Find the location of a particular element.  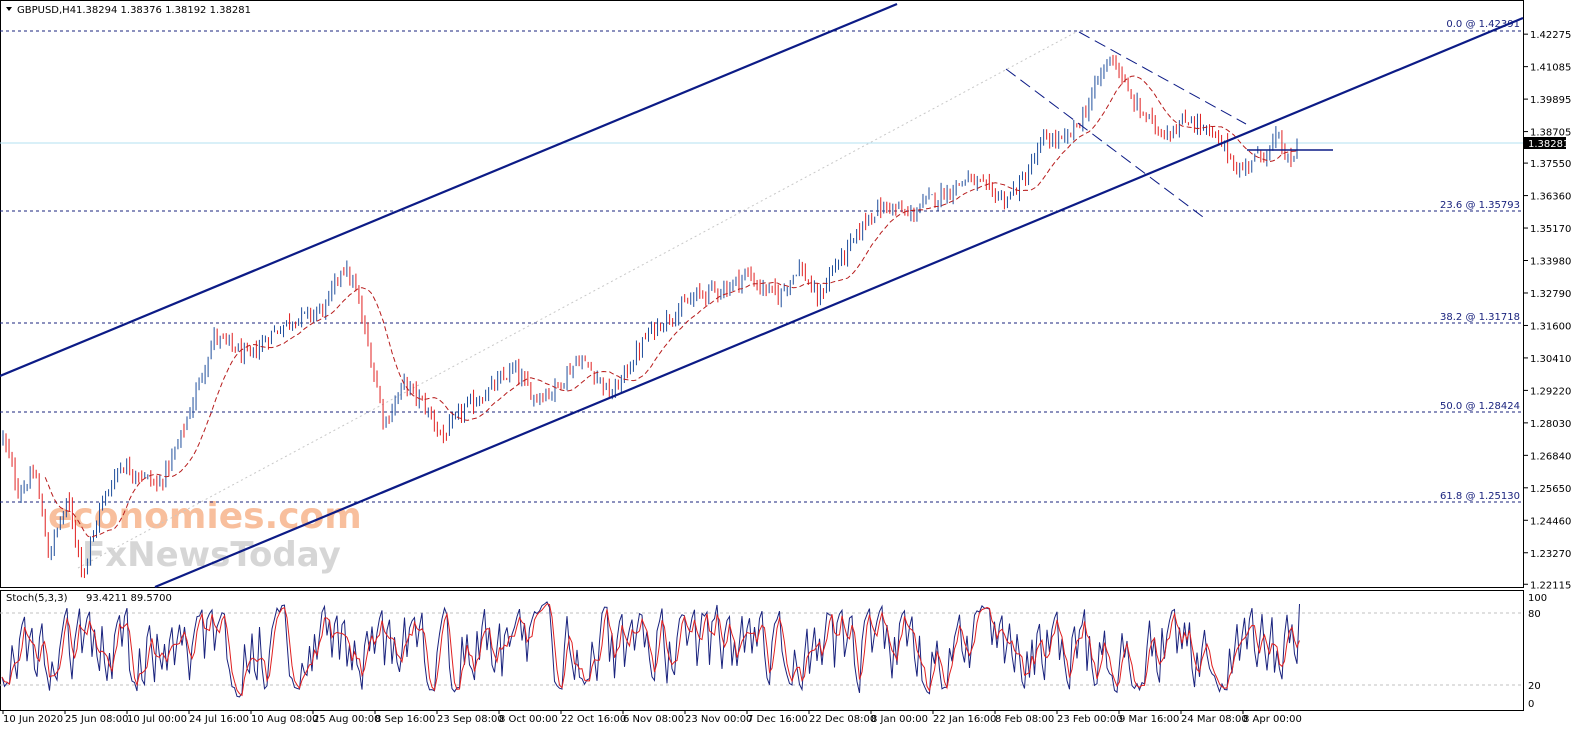

price-tick-label: 1.36360 is located at coordinates (1550, 197).